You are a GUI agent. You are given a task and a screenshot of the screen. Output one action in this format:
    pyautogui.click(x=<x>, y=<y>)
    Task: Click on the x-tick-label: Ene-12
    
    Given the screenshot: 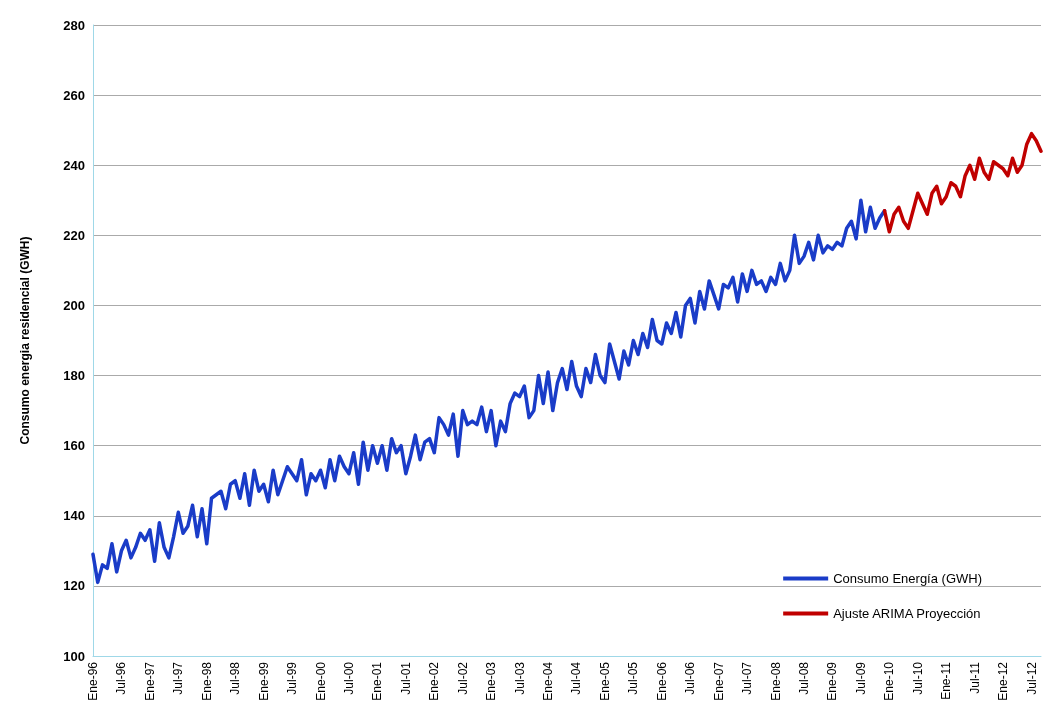 What is the action you would take?
    pyautogui.click(x=1003, y=681)
    